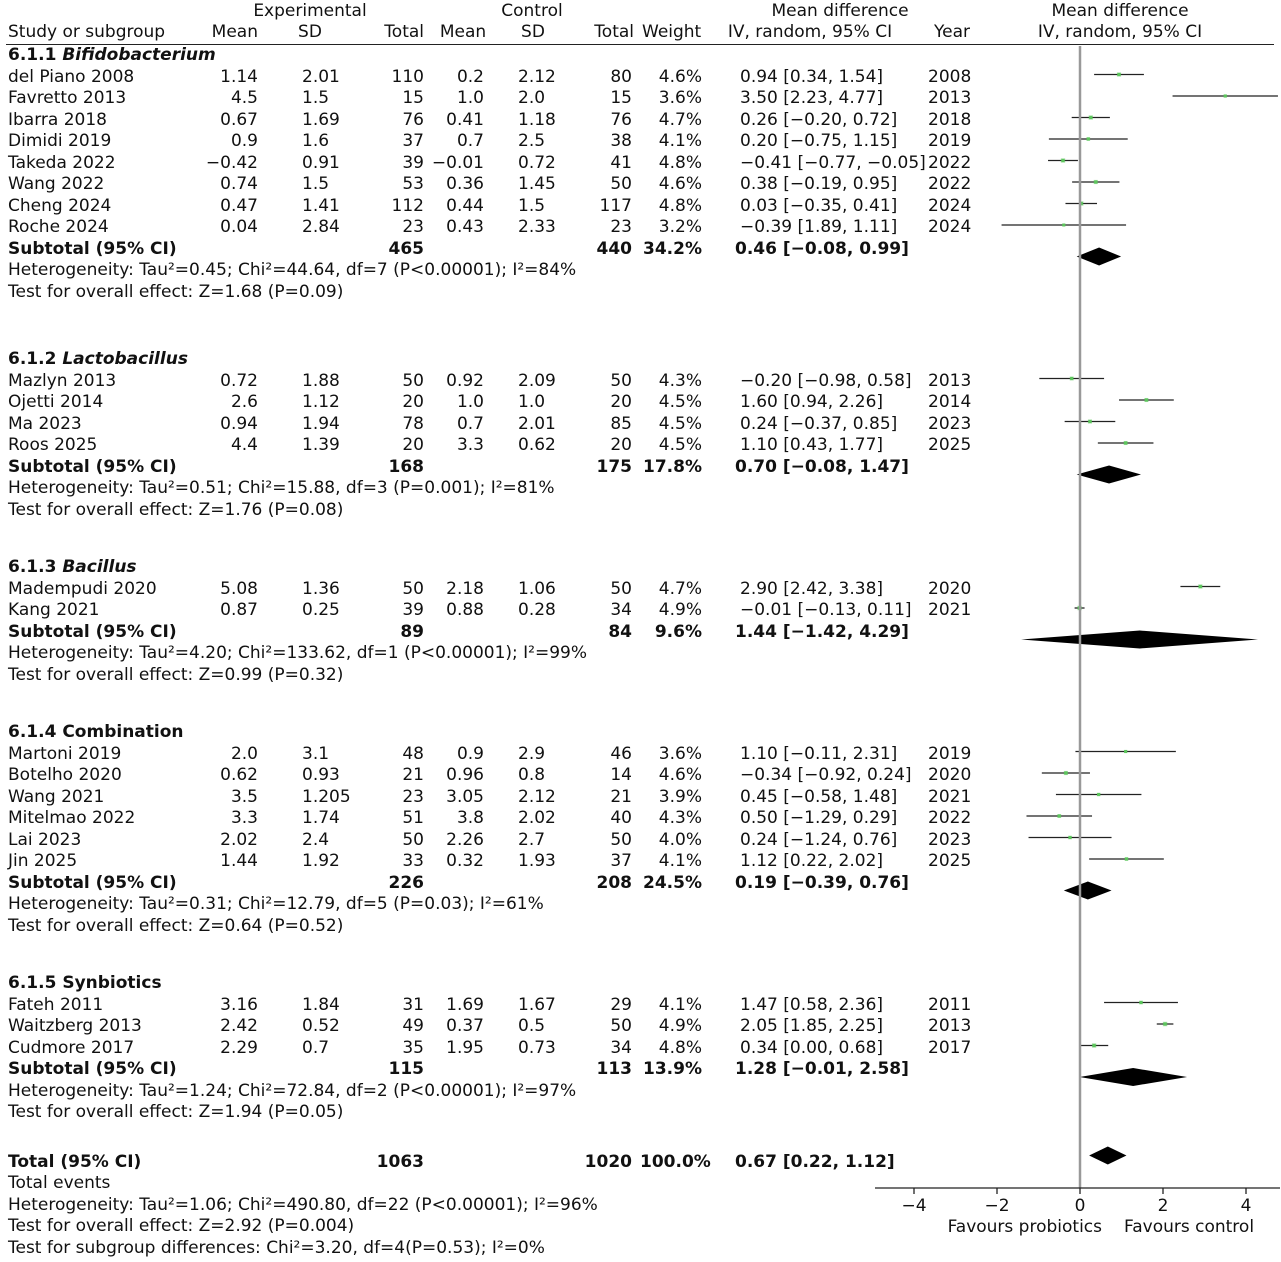 Image resolution: width=1281 pixels, height=1262 pixels. What do you see at coordinates (239, 205) in the screenshot?
I see `exp-mean-cell: 0.47` at bounding box center [239, 205].